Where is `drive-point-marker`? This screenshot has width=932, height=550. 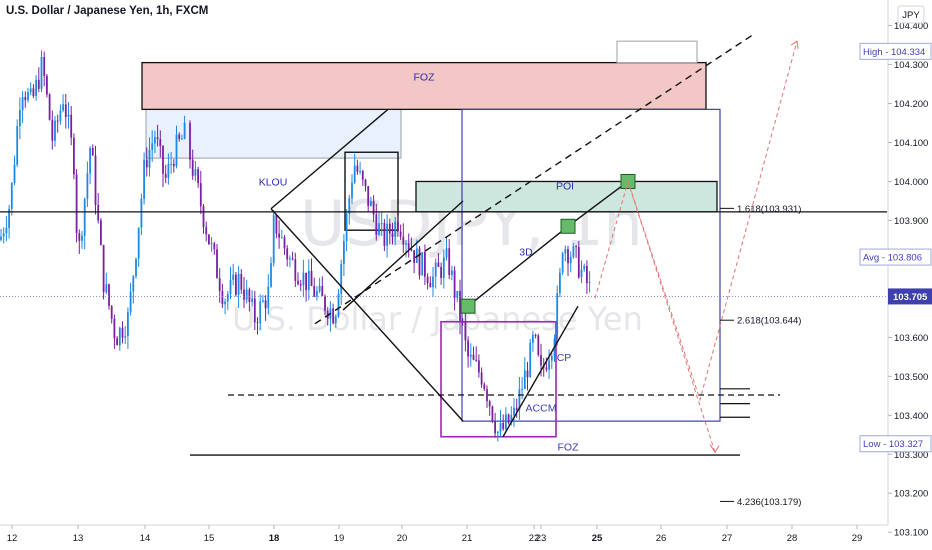 drive-point-marker is located at coordinates (568, 226).